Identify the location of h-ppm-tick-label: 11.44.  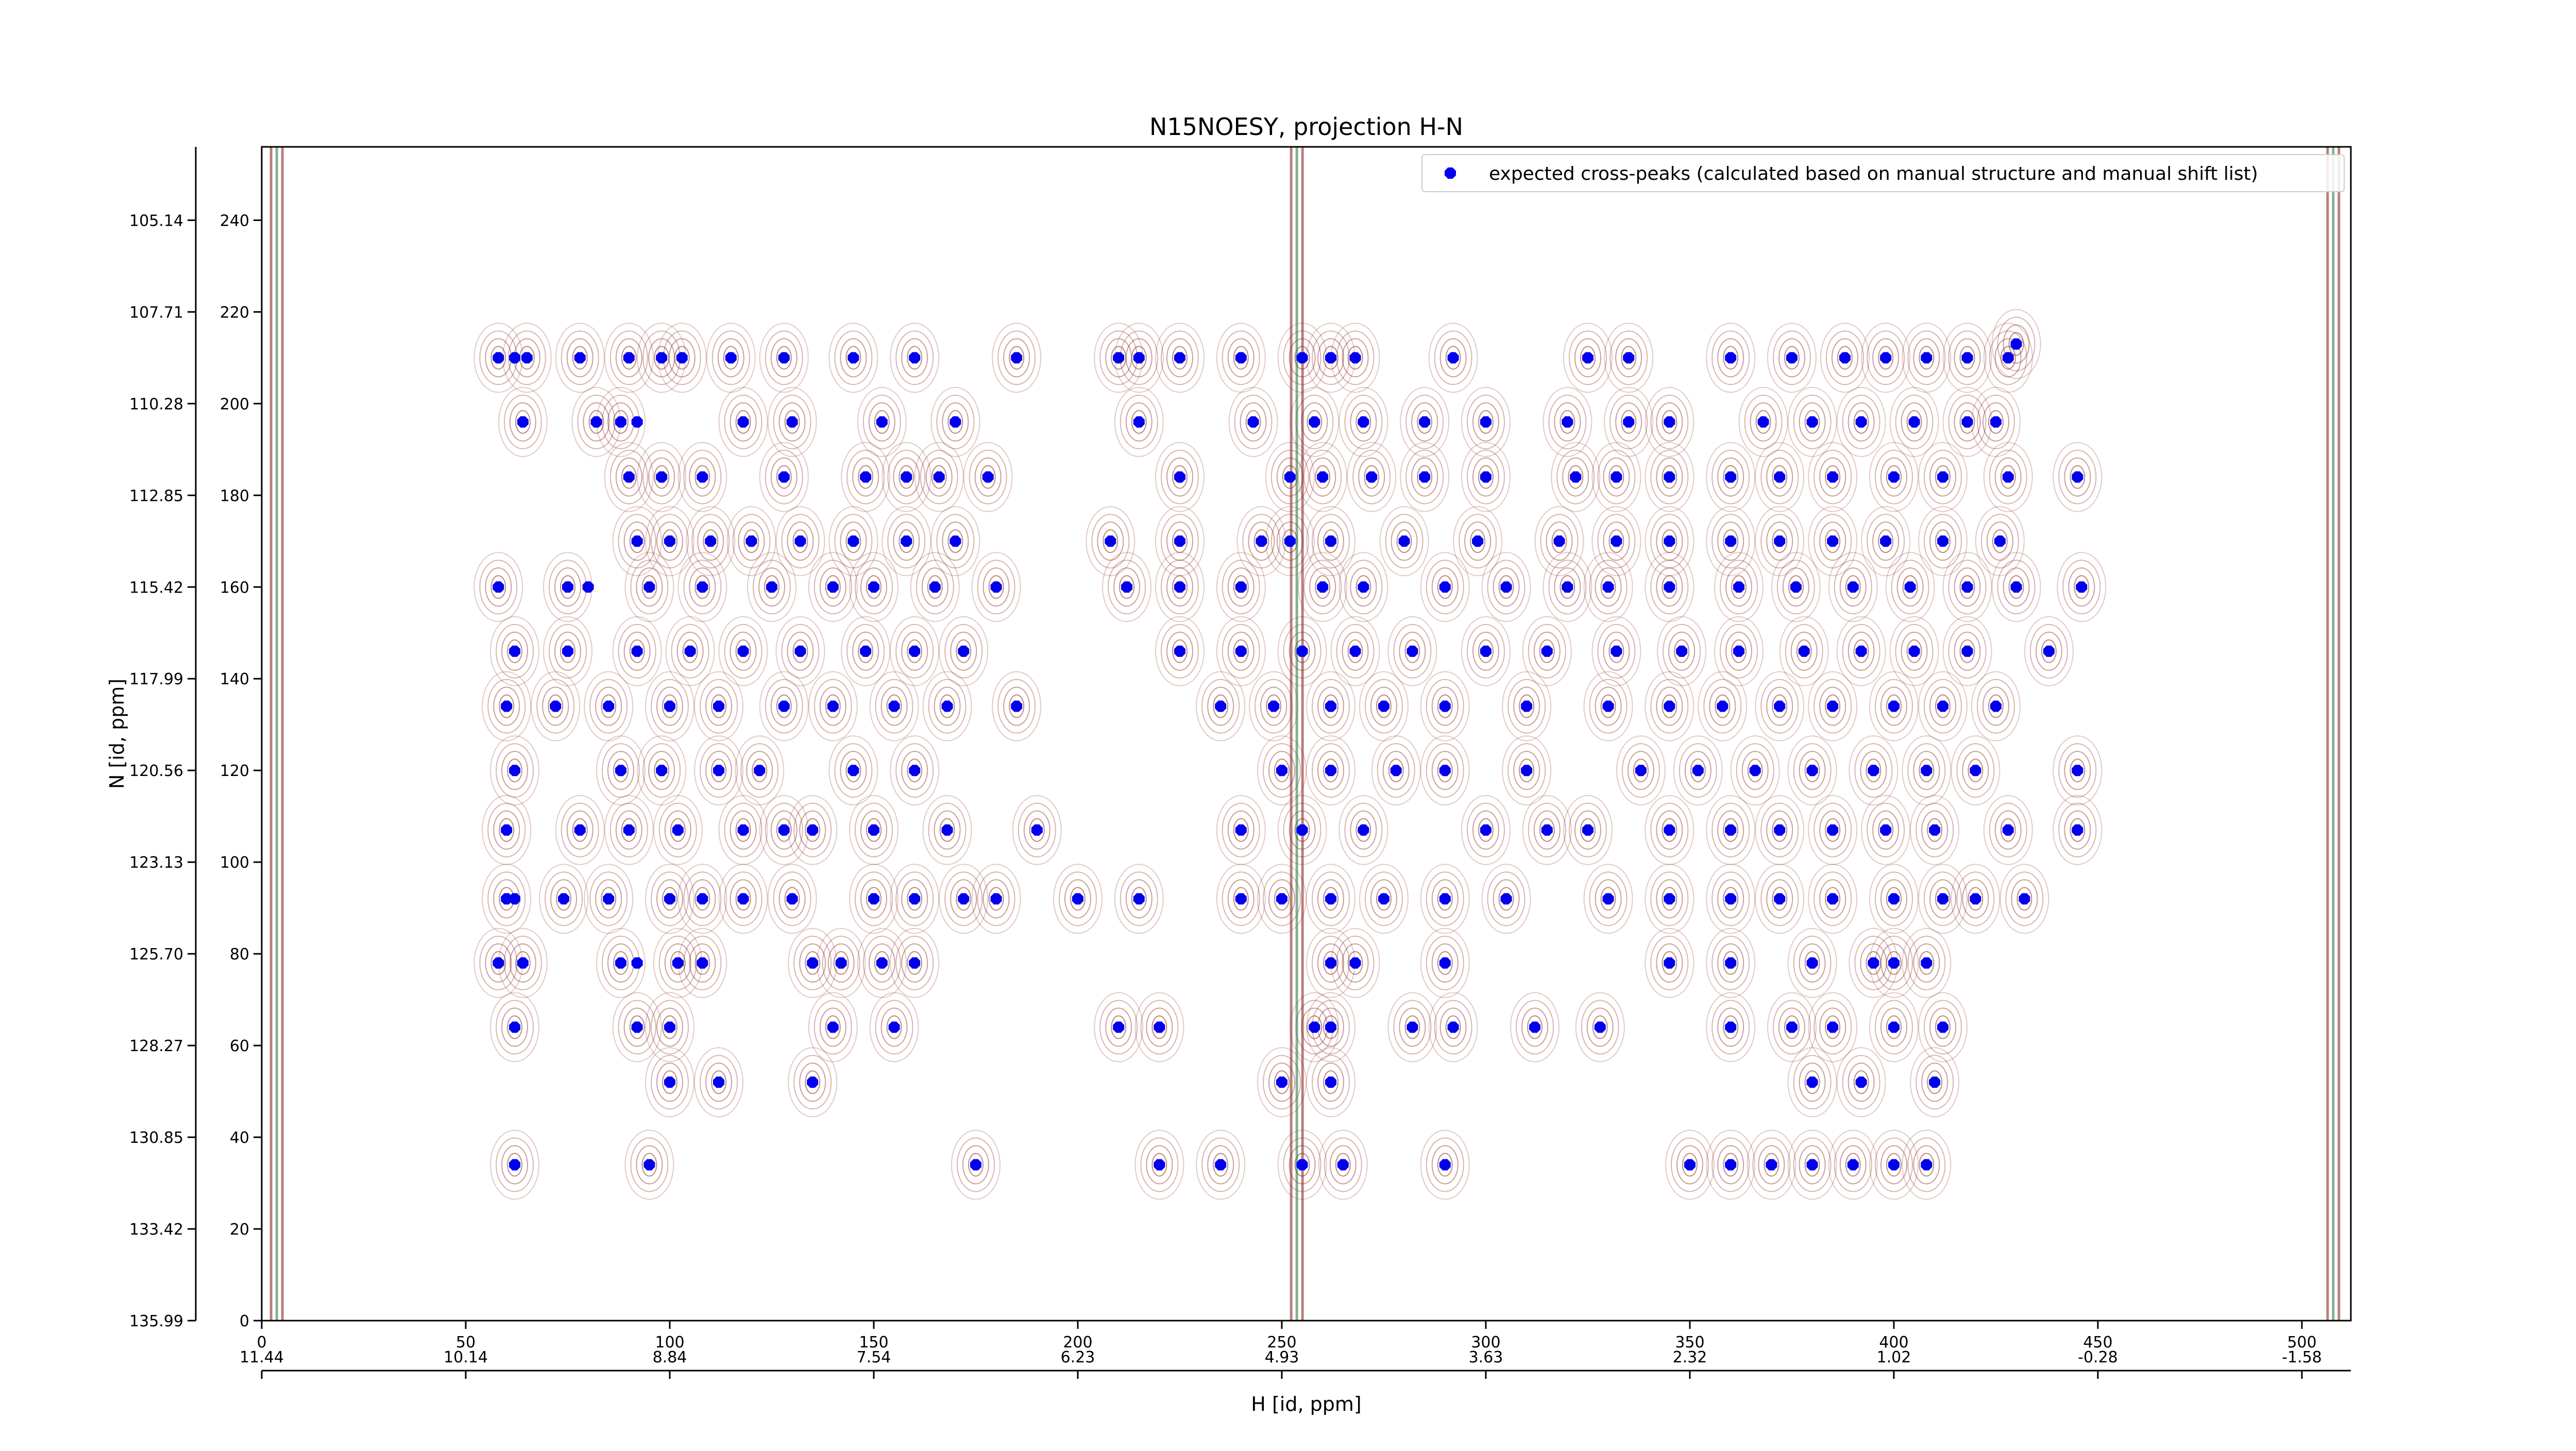
(262, 1357).